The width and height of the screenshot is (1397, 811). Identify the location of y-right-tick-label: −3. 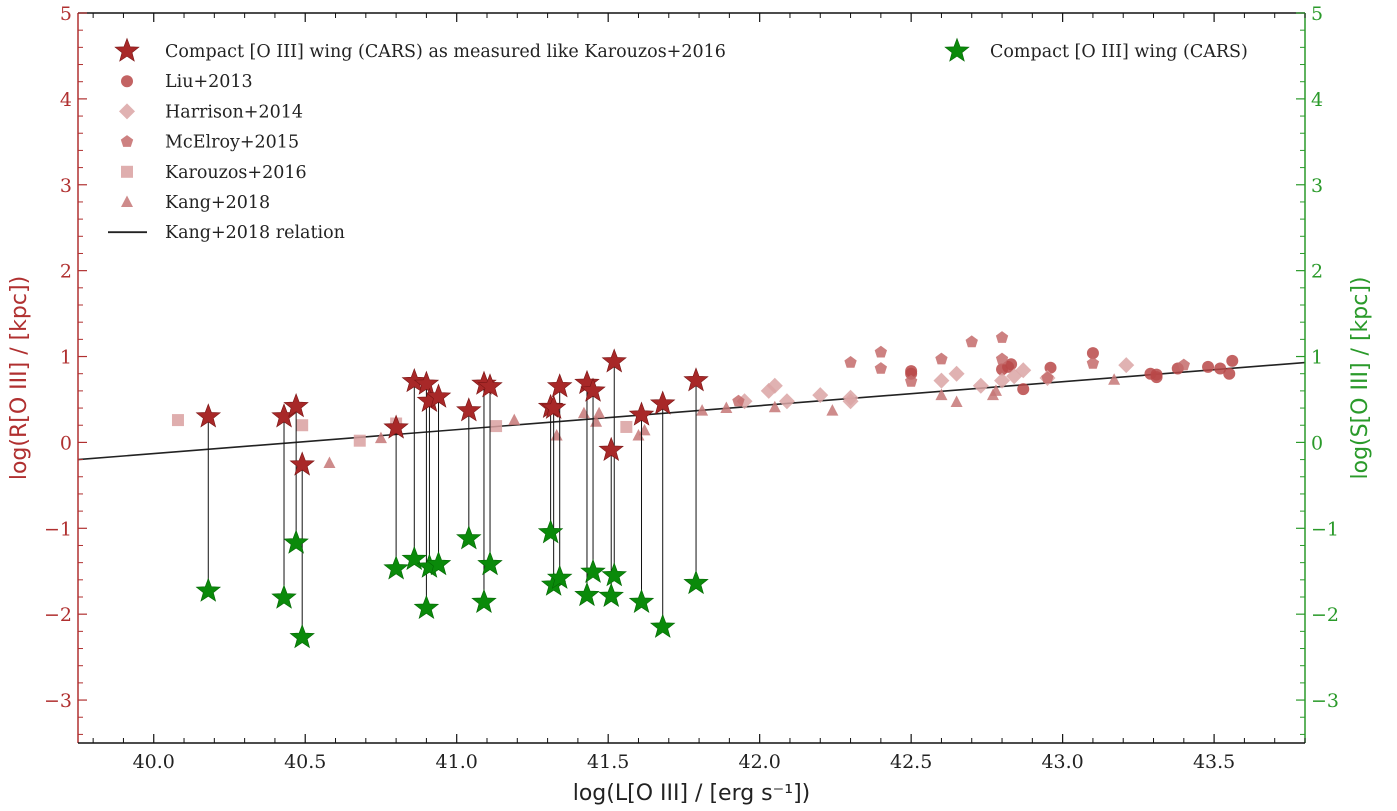
(1325, 701).